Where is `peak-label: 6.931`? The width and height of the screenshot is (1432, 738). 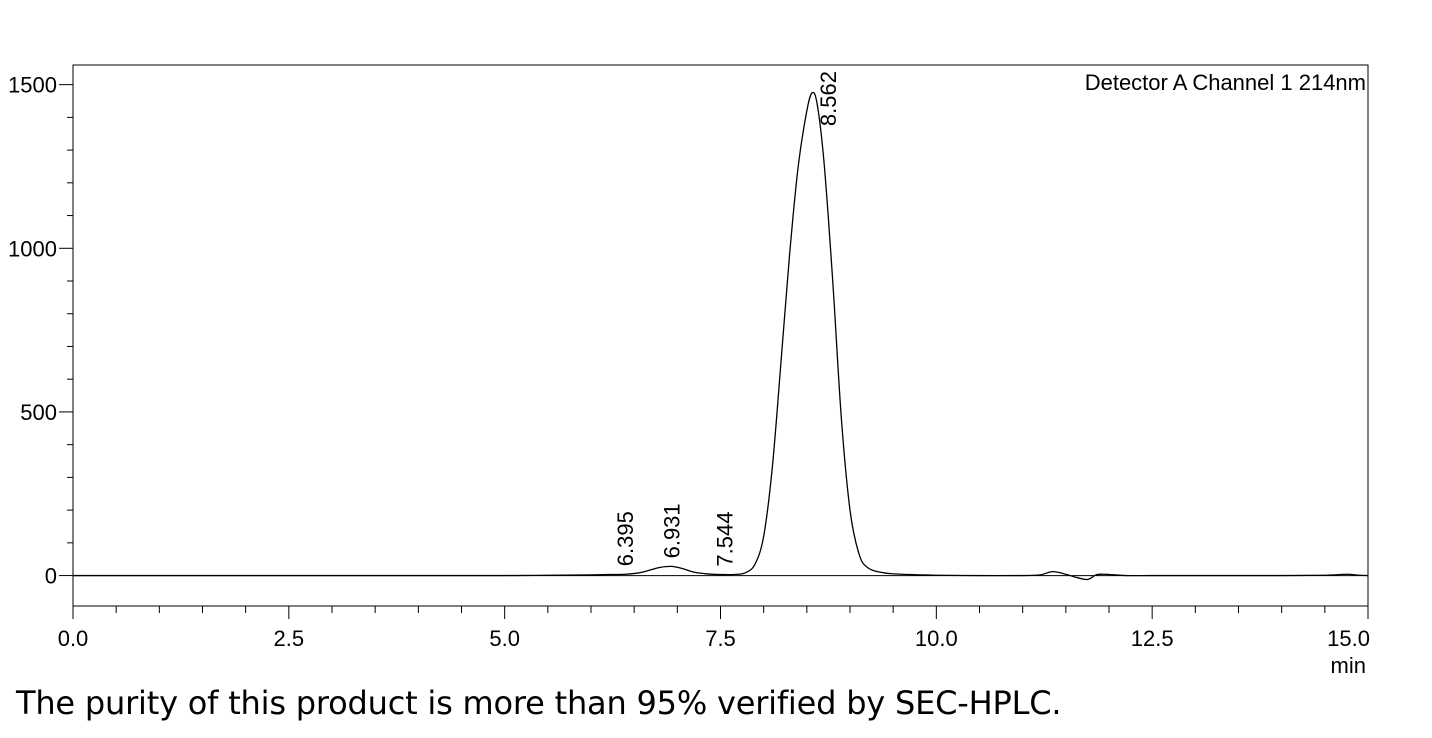
peak-label: 6.931 is located at coordinates (671, 530).